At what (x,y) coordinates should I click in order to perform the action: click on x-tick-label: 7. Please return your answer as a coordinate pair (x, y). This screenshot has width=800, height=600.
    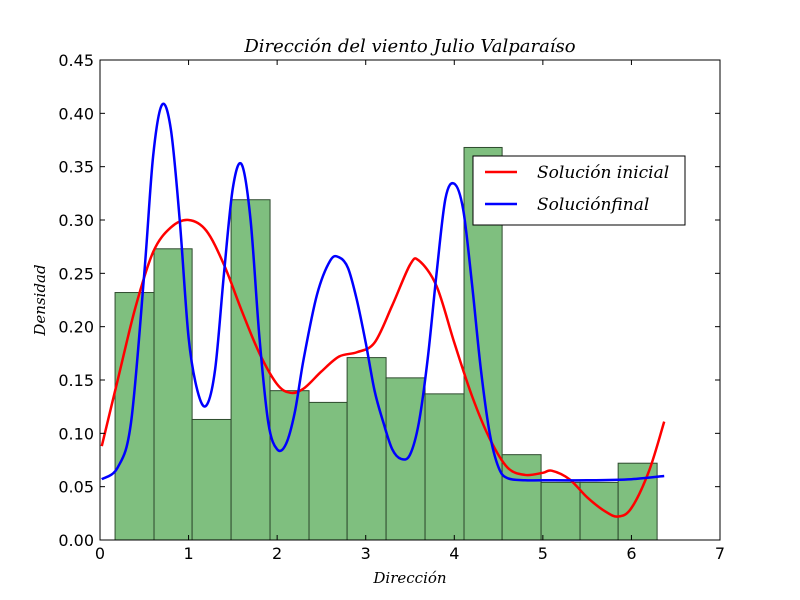
    Looking at the image, I should click on (720, 553).